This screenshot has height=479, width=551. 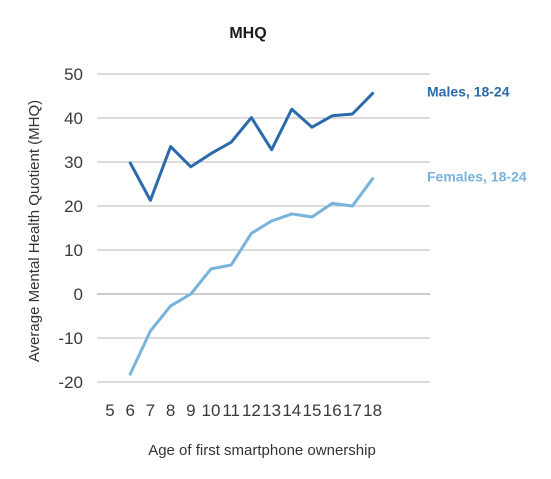 What do you see at coordinates (251, 410) in the screenshot?
I see `x-tick-label: 12` at bounding box center [251, 410].